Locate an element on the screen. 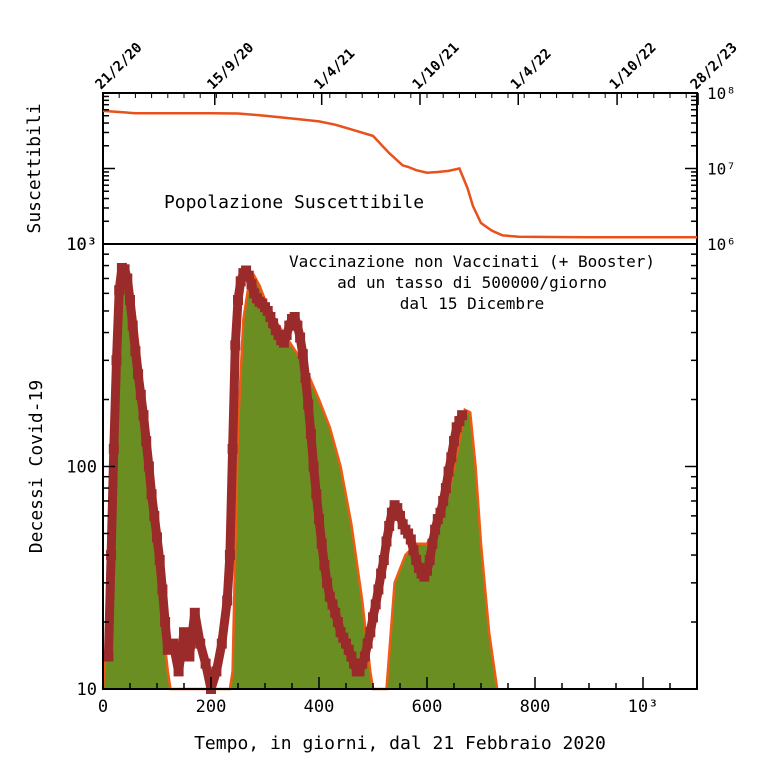 The height and width of the screenshot is (764, 767). susceptible-y-title: Suscettibili is located at coordinates (34, 168).